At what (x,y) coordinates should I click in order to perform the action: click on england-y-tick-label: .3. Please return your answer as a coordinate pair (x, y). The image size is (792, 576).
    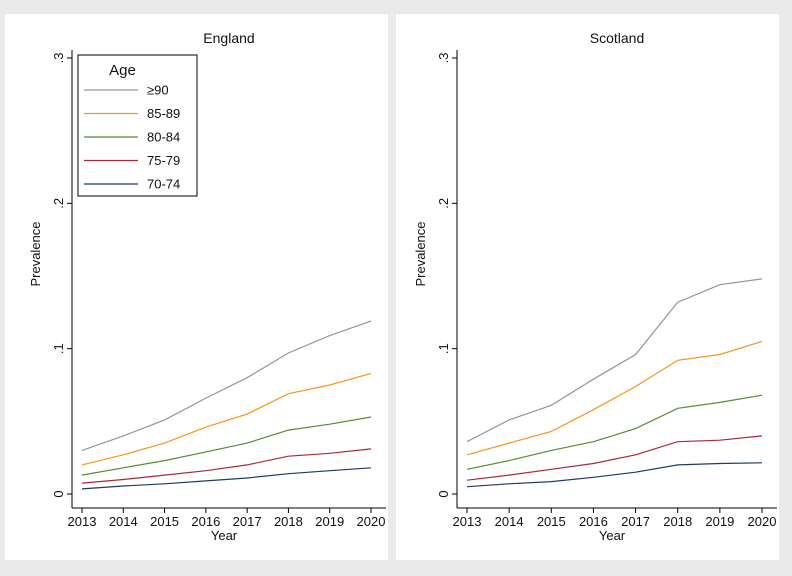
    Looking at the image, I should click on (58, 58).